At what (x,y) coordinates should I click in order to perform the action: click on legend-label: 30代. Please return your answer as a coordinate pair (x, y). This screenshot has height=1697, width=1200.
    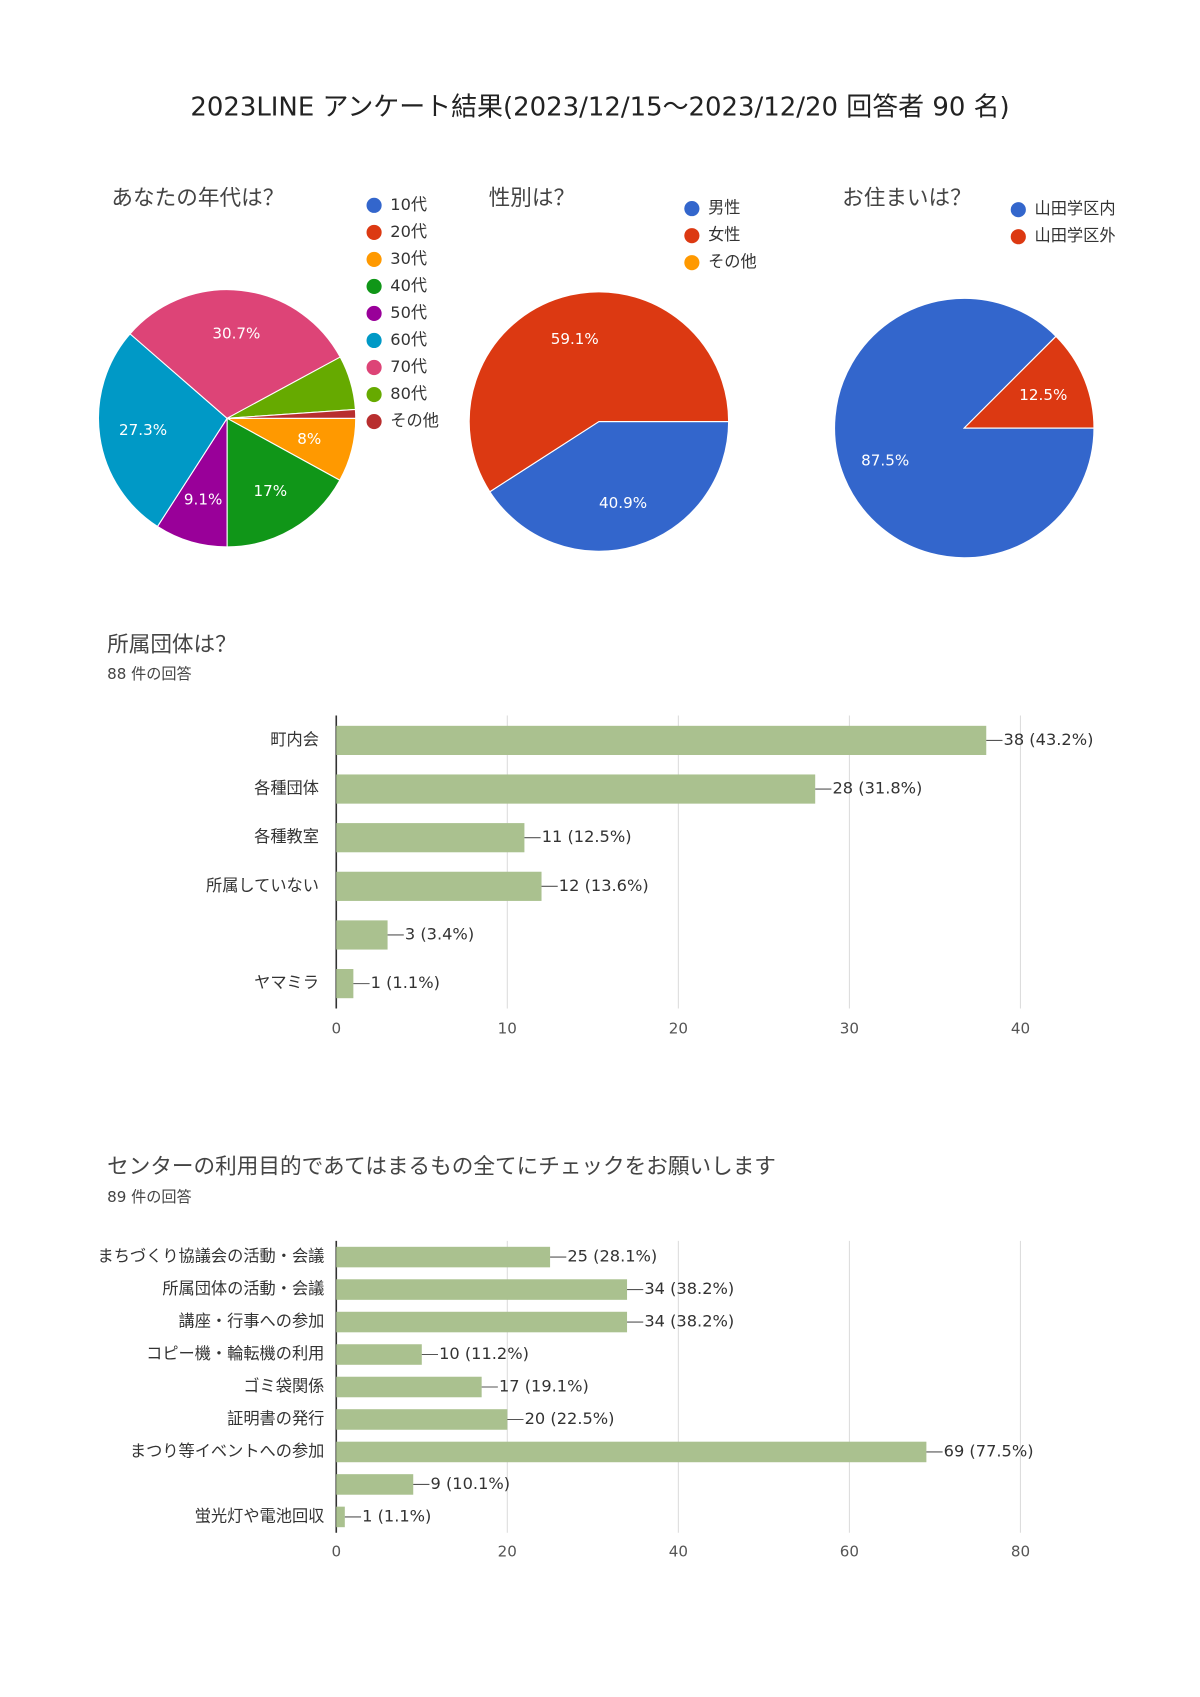
    Looking at the image, I should click on (408, 258).